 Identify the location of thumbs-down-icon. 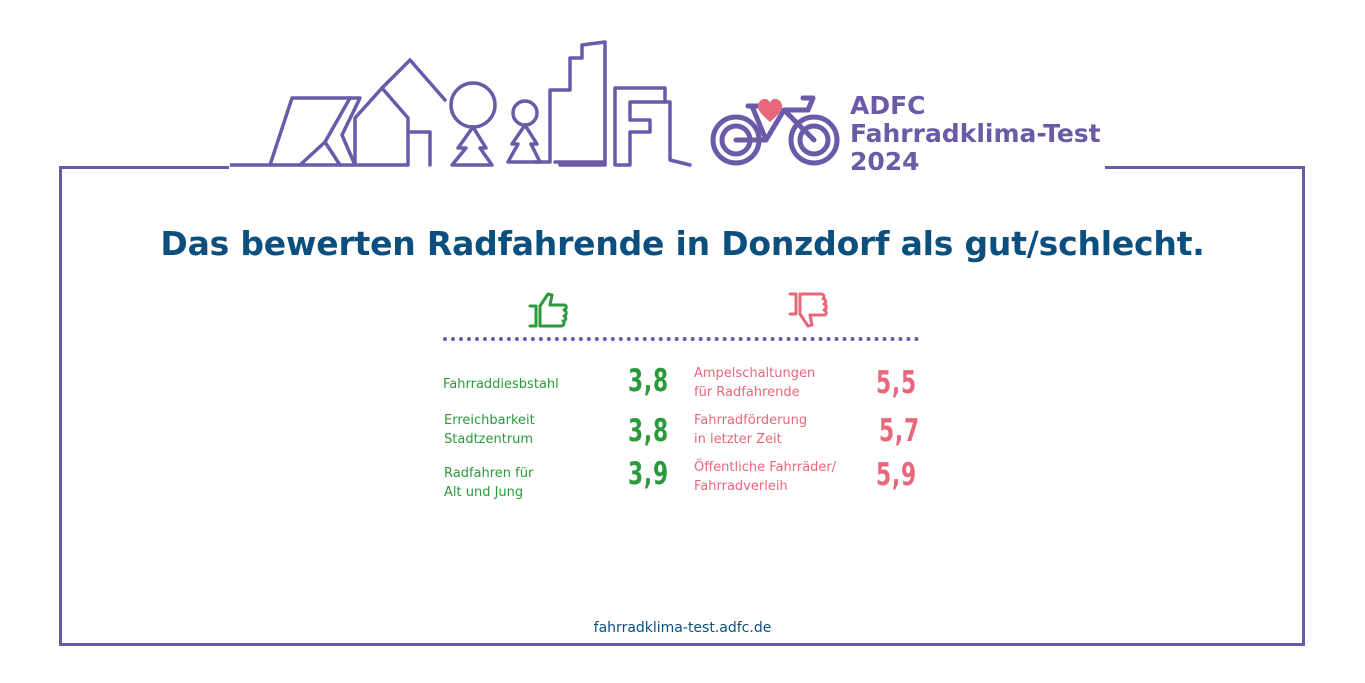
(808, 310).